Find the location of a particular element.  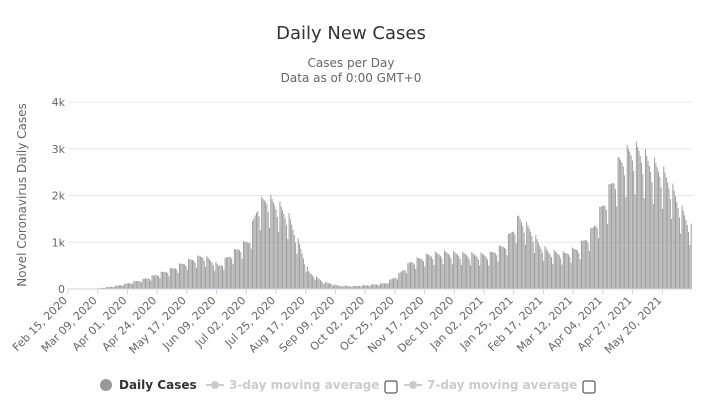

legend-item-3-day-average: 3-day moving average is located at coordinates (302, 386).